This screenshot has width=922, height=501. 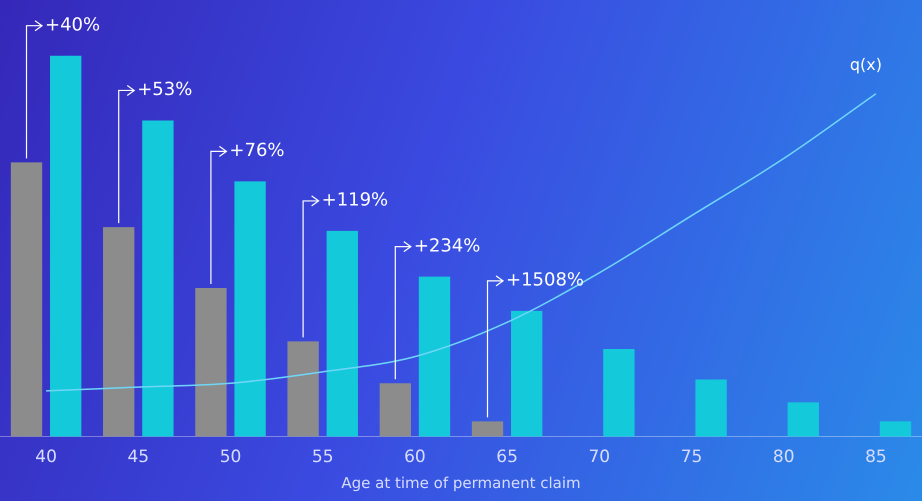 What do you see at coordinates (231, 457) in the screenshot?
I see `x-tick-label: 50` at bounding box center [231, 457].